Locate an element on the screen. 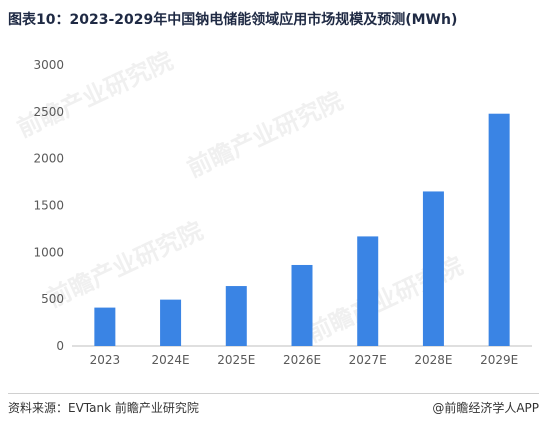  bar-2024E is located at coordinates (171, 322).